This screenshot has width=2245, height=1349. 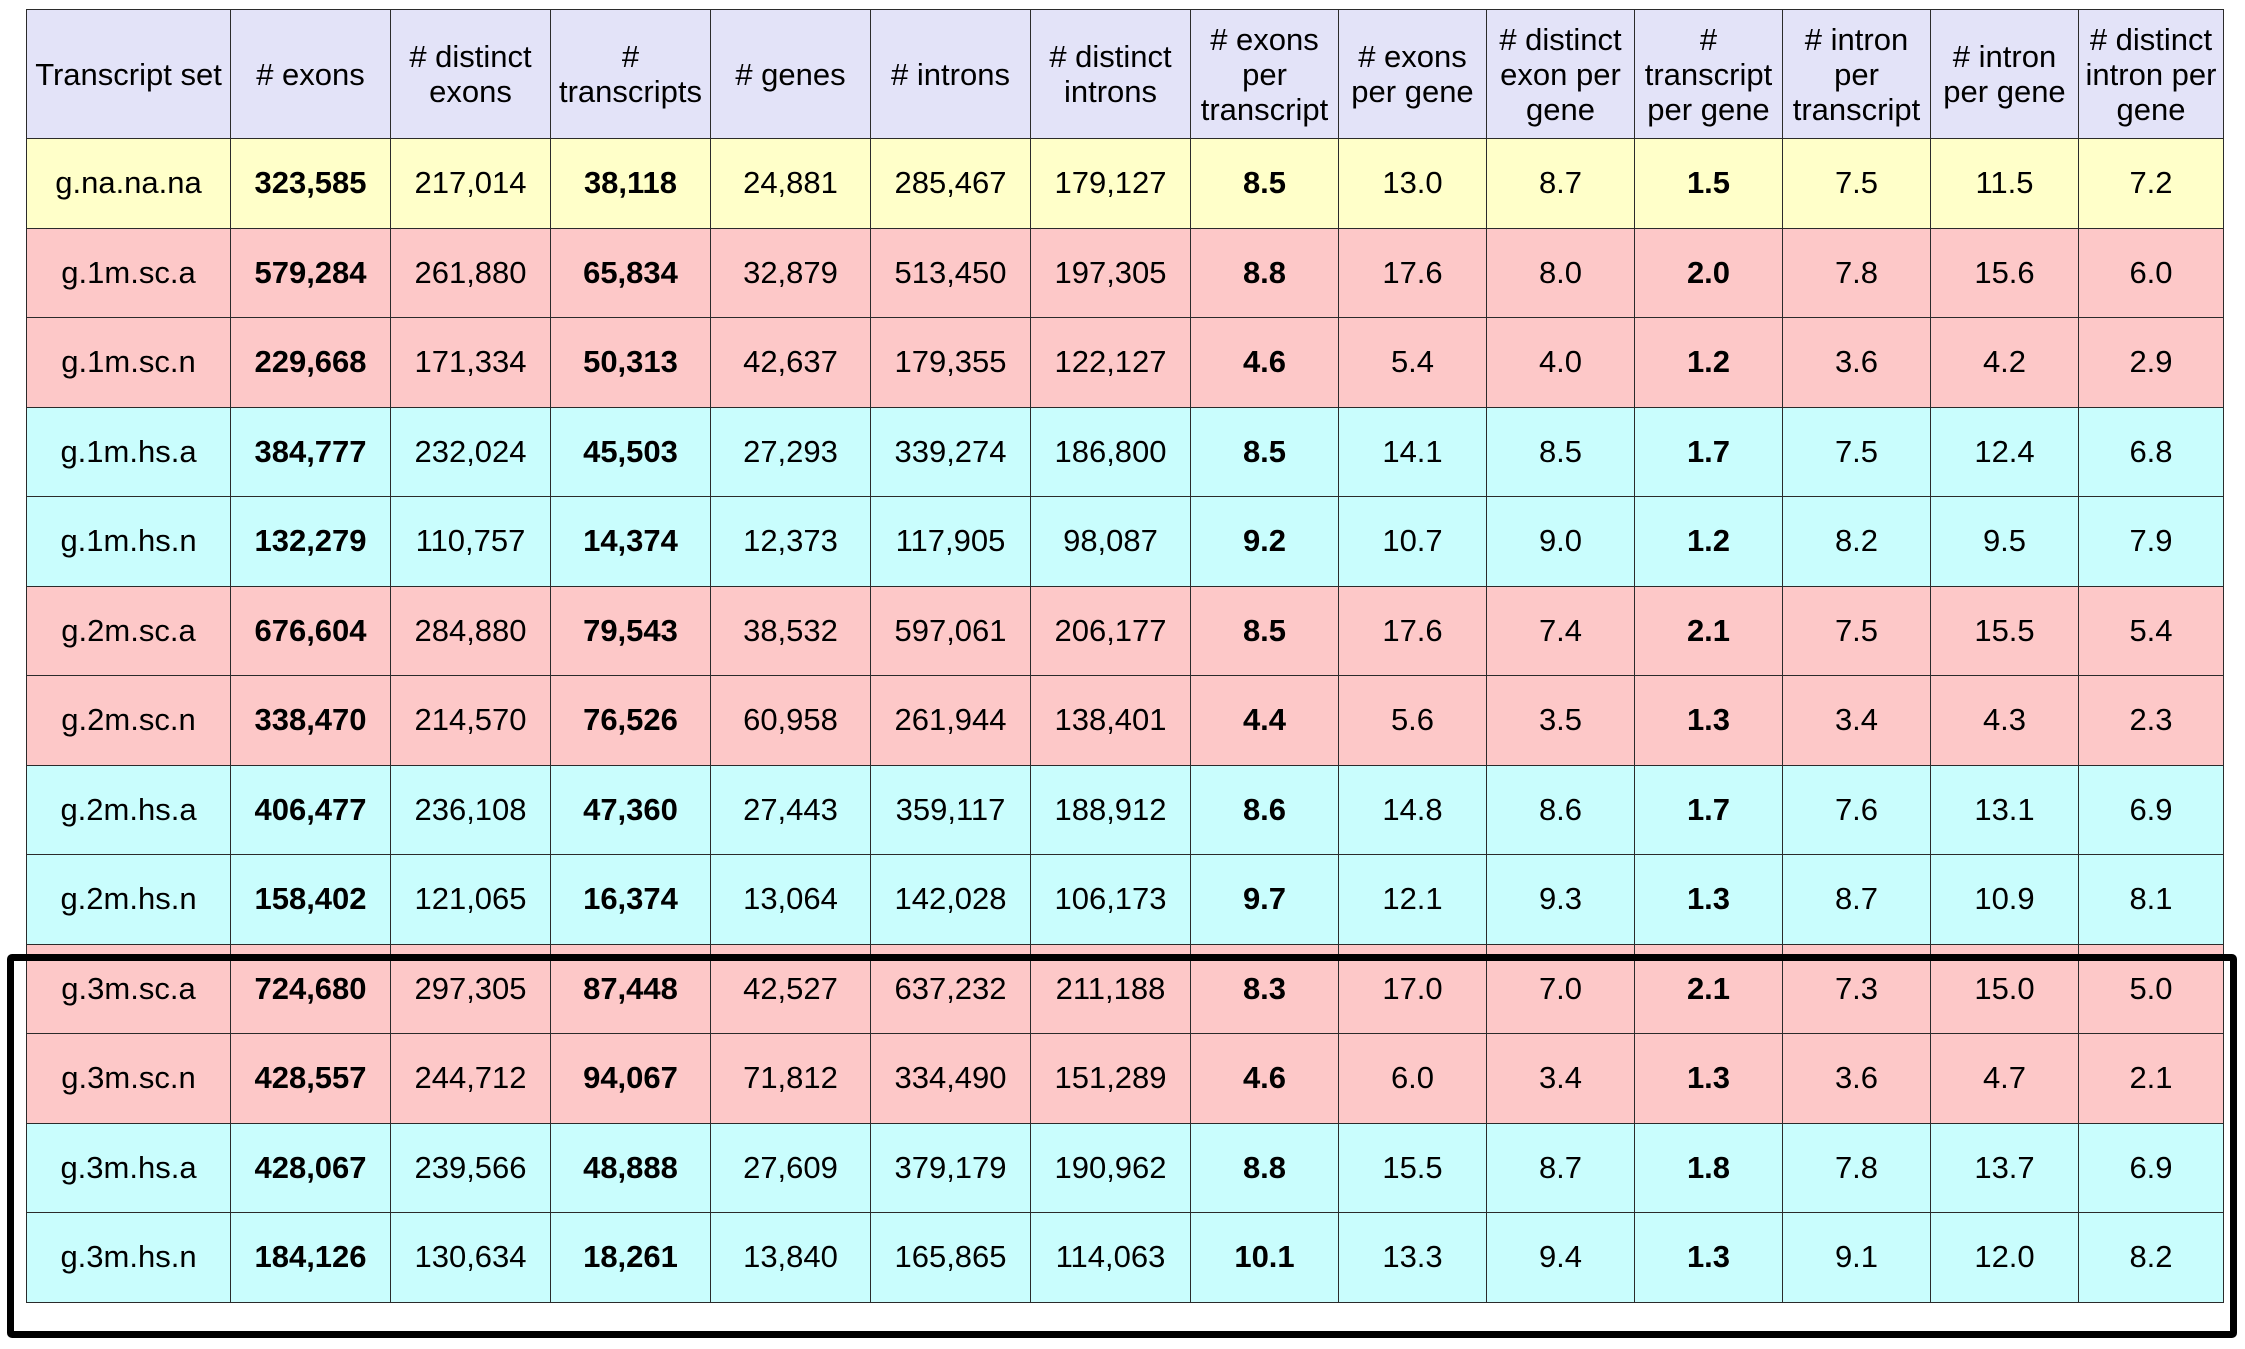 I want to click on table-cell: 27,609, so click(x=790, y=1167).